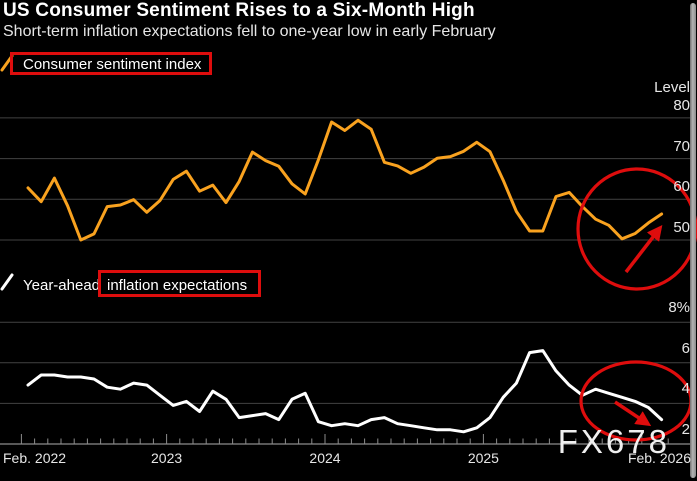  Describe the element at coordinates (177, 285) in the screenshot. I see `legend-inflation-boxed: inflation expectations` at that location.